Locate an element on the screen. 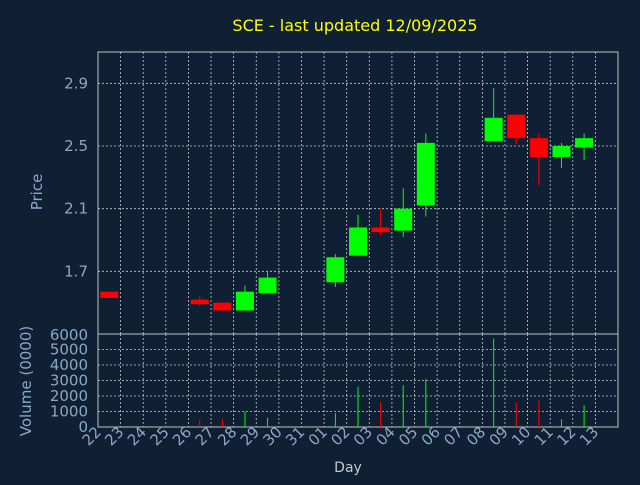 This screenshot has height=485, width=640. volume-tick-label: 4000 is located at coordinates (69, 365).